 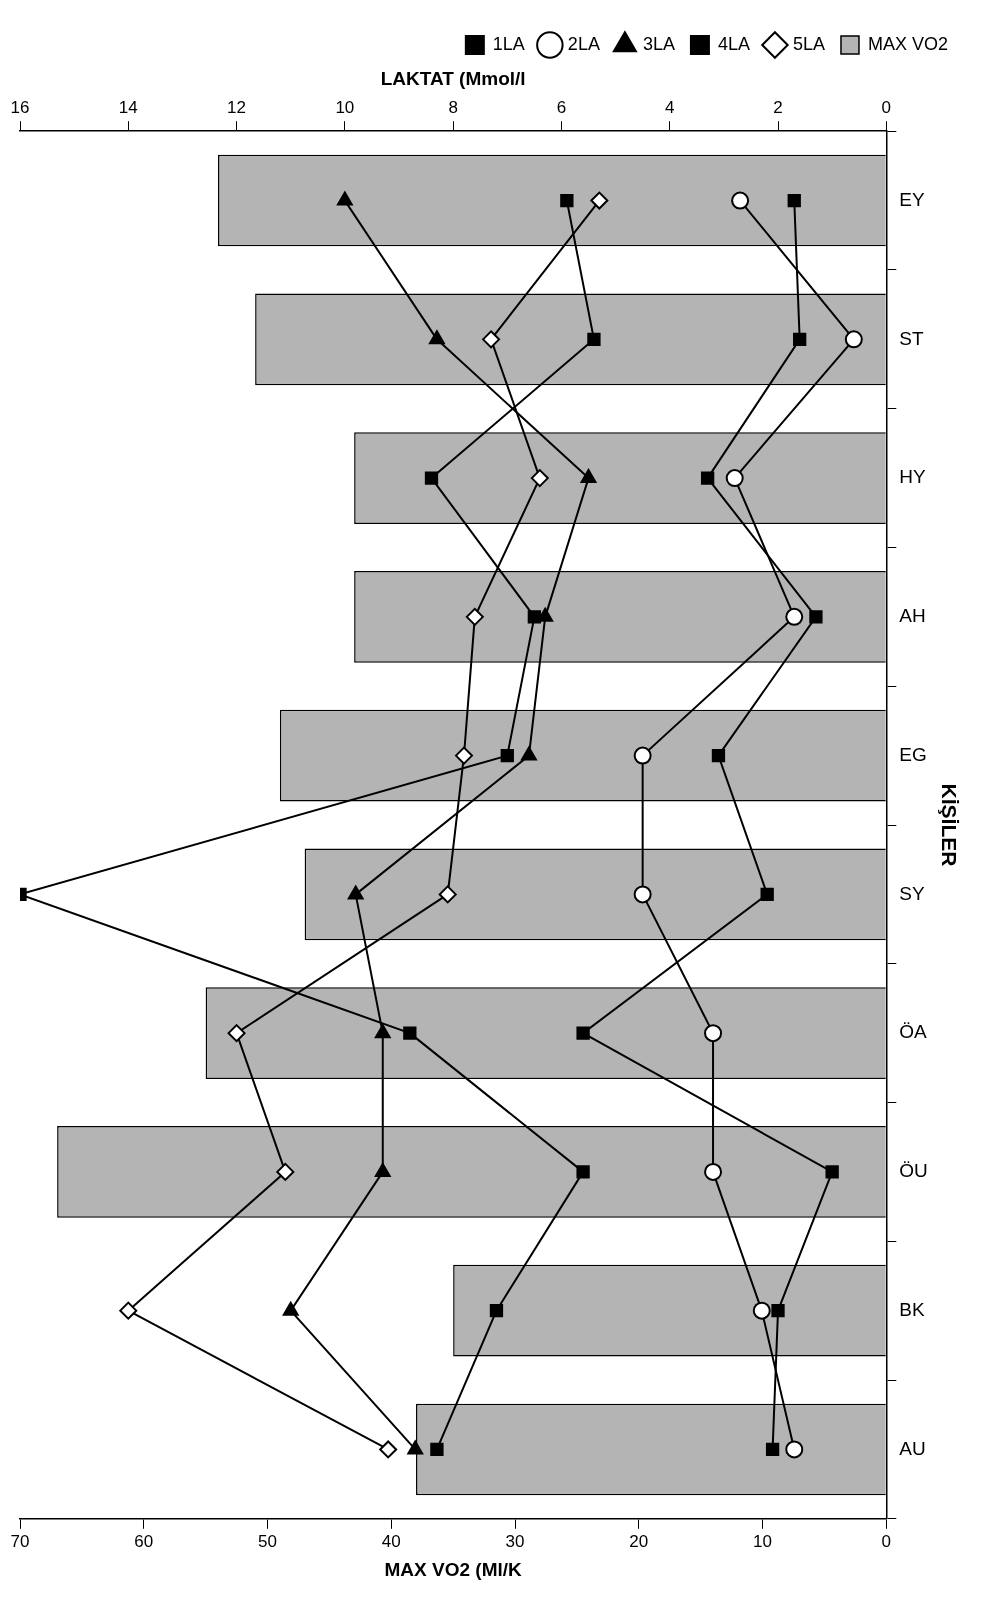 What do you see at coordinates (658, 43) in the screenshot?
I see `legend-label: 3LA` at bounding box center [658, 43].